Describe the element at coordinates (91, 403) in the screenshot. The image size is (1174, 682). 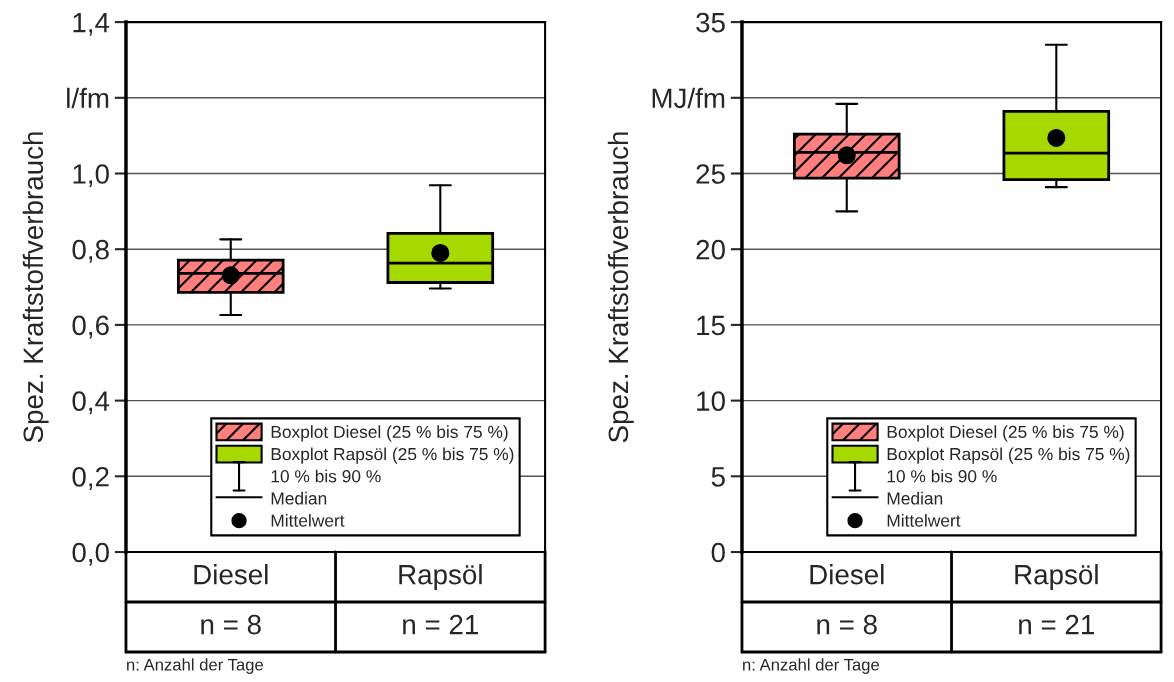
I see `y-tick-label: 0,4` at that location.